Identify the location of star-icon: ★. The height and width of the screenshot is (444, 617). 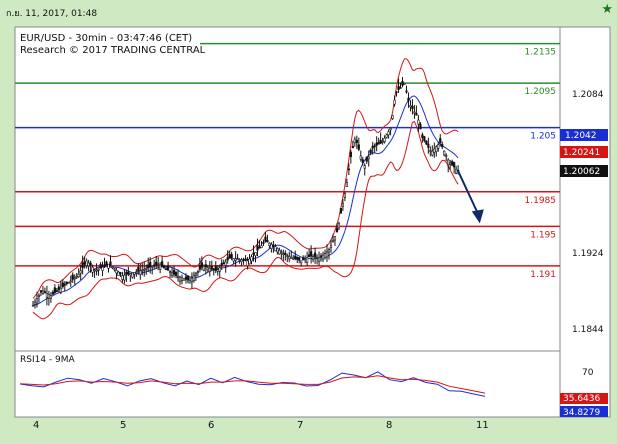
(607, 9).